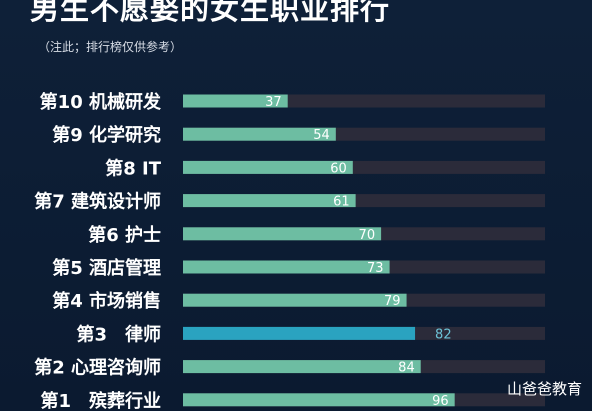  I want to click on value-label: 84, so click(406, 368).